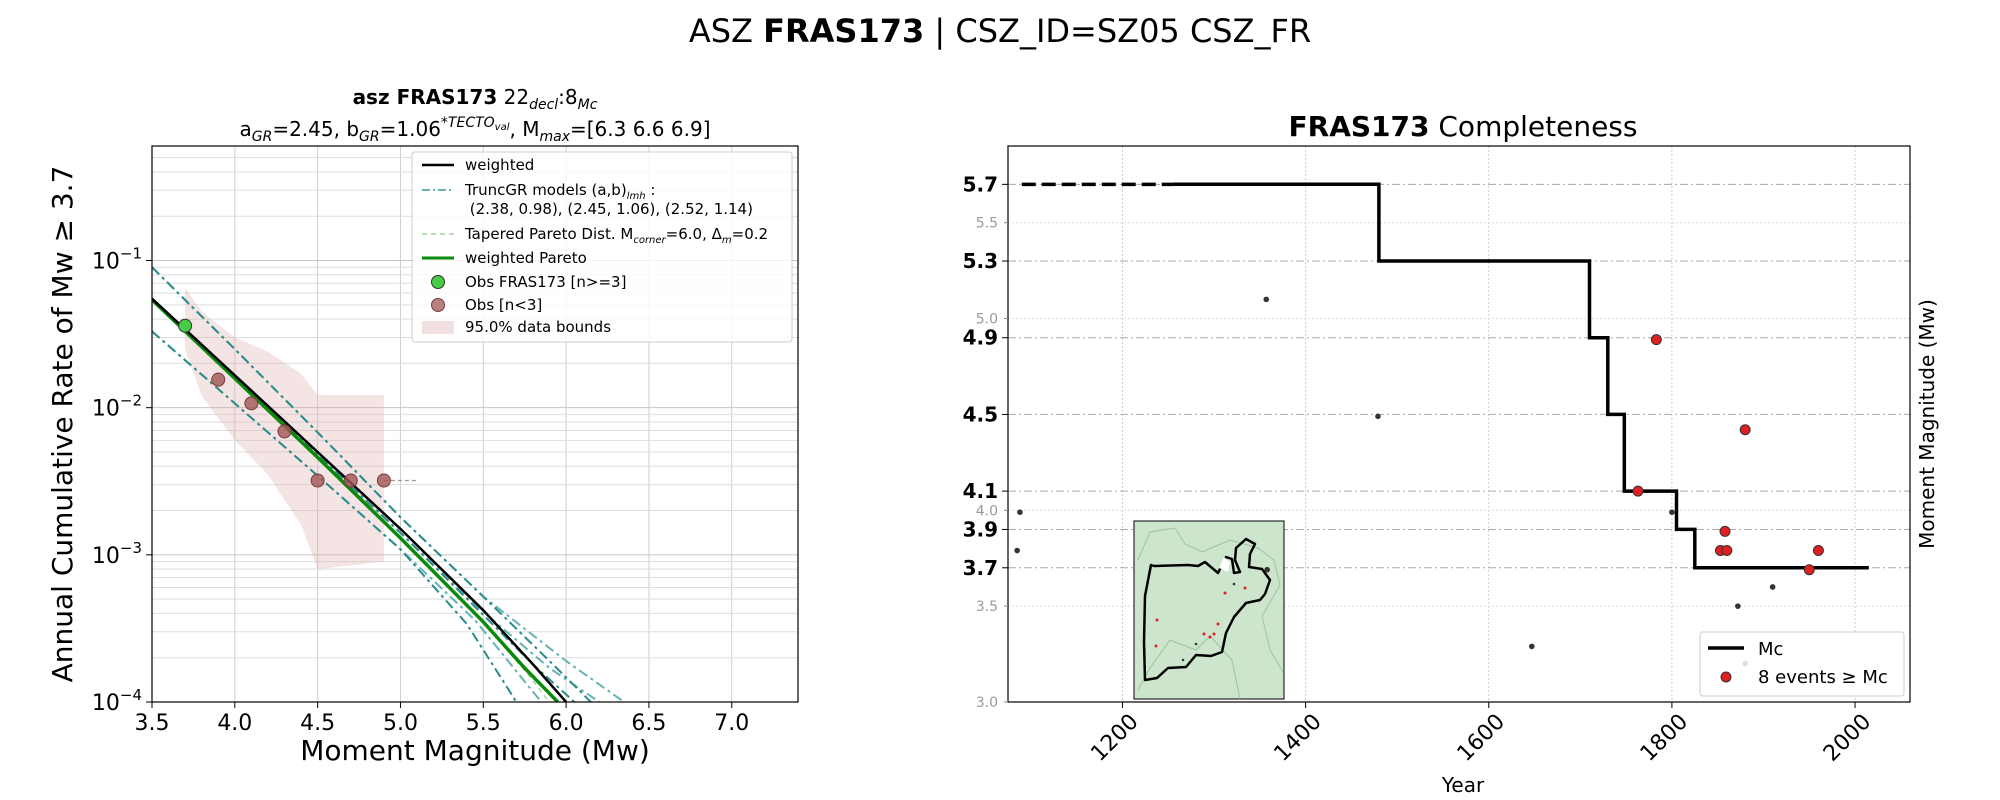 The width and height of the screenshot is (2000, 800). Describe the element at coordinates (117, 554) in the screenshot. I see `left-y-tick-label: 10⁻³` at that location.